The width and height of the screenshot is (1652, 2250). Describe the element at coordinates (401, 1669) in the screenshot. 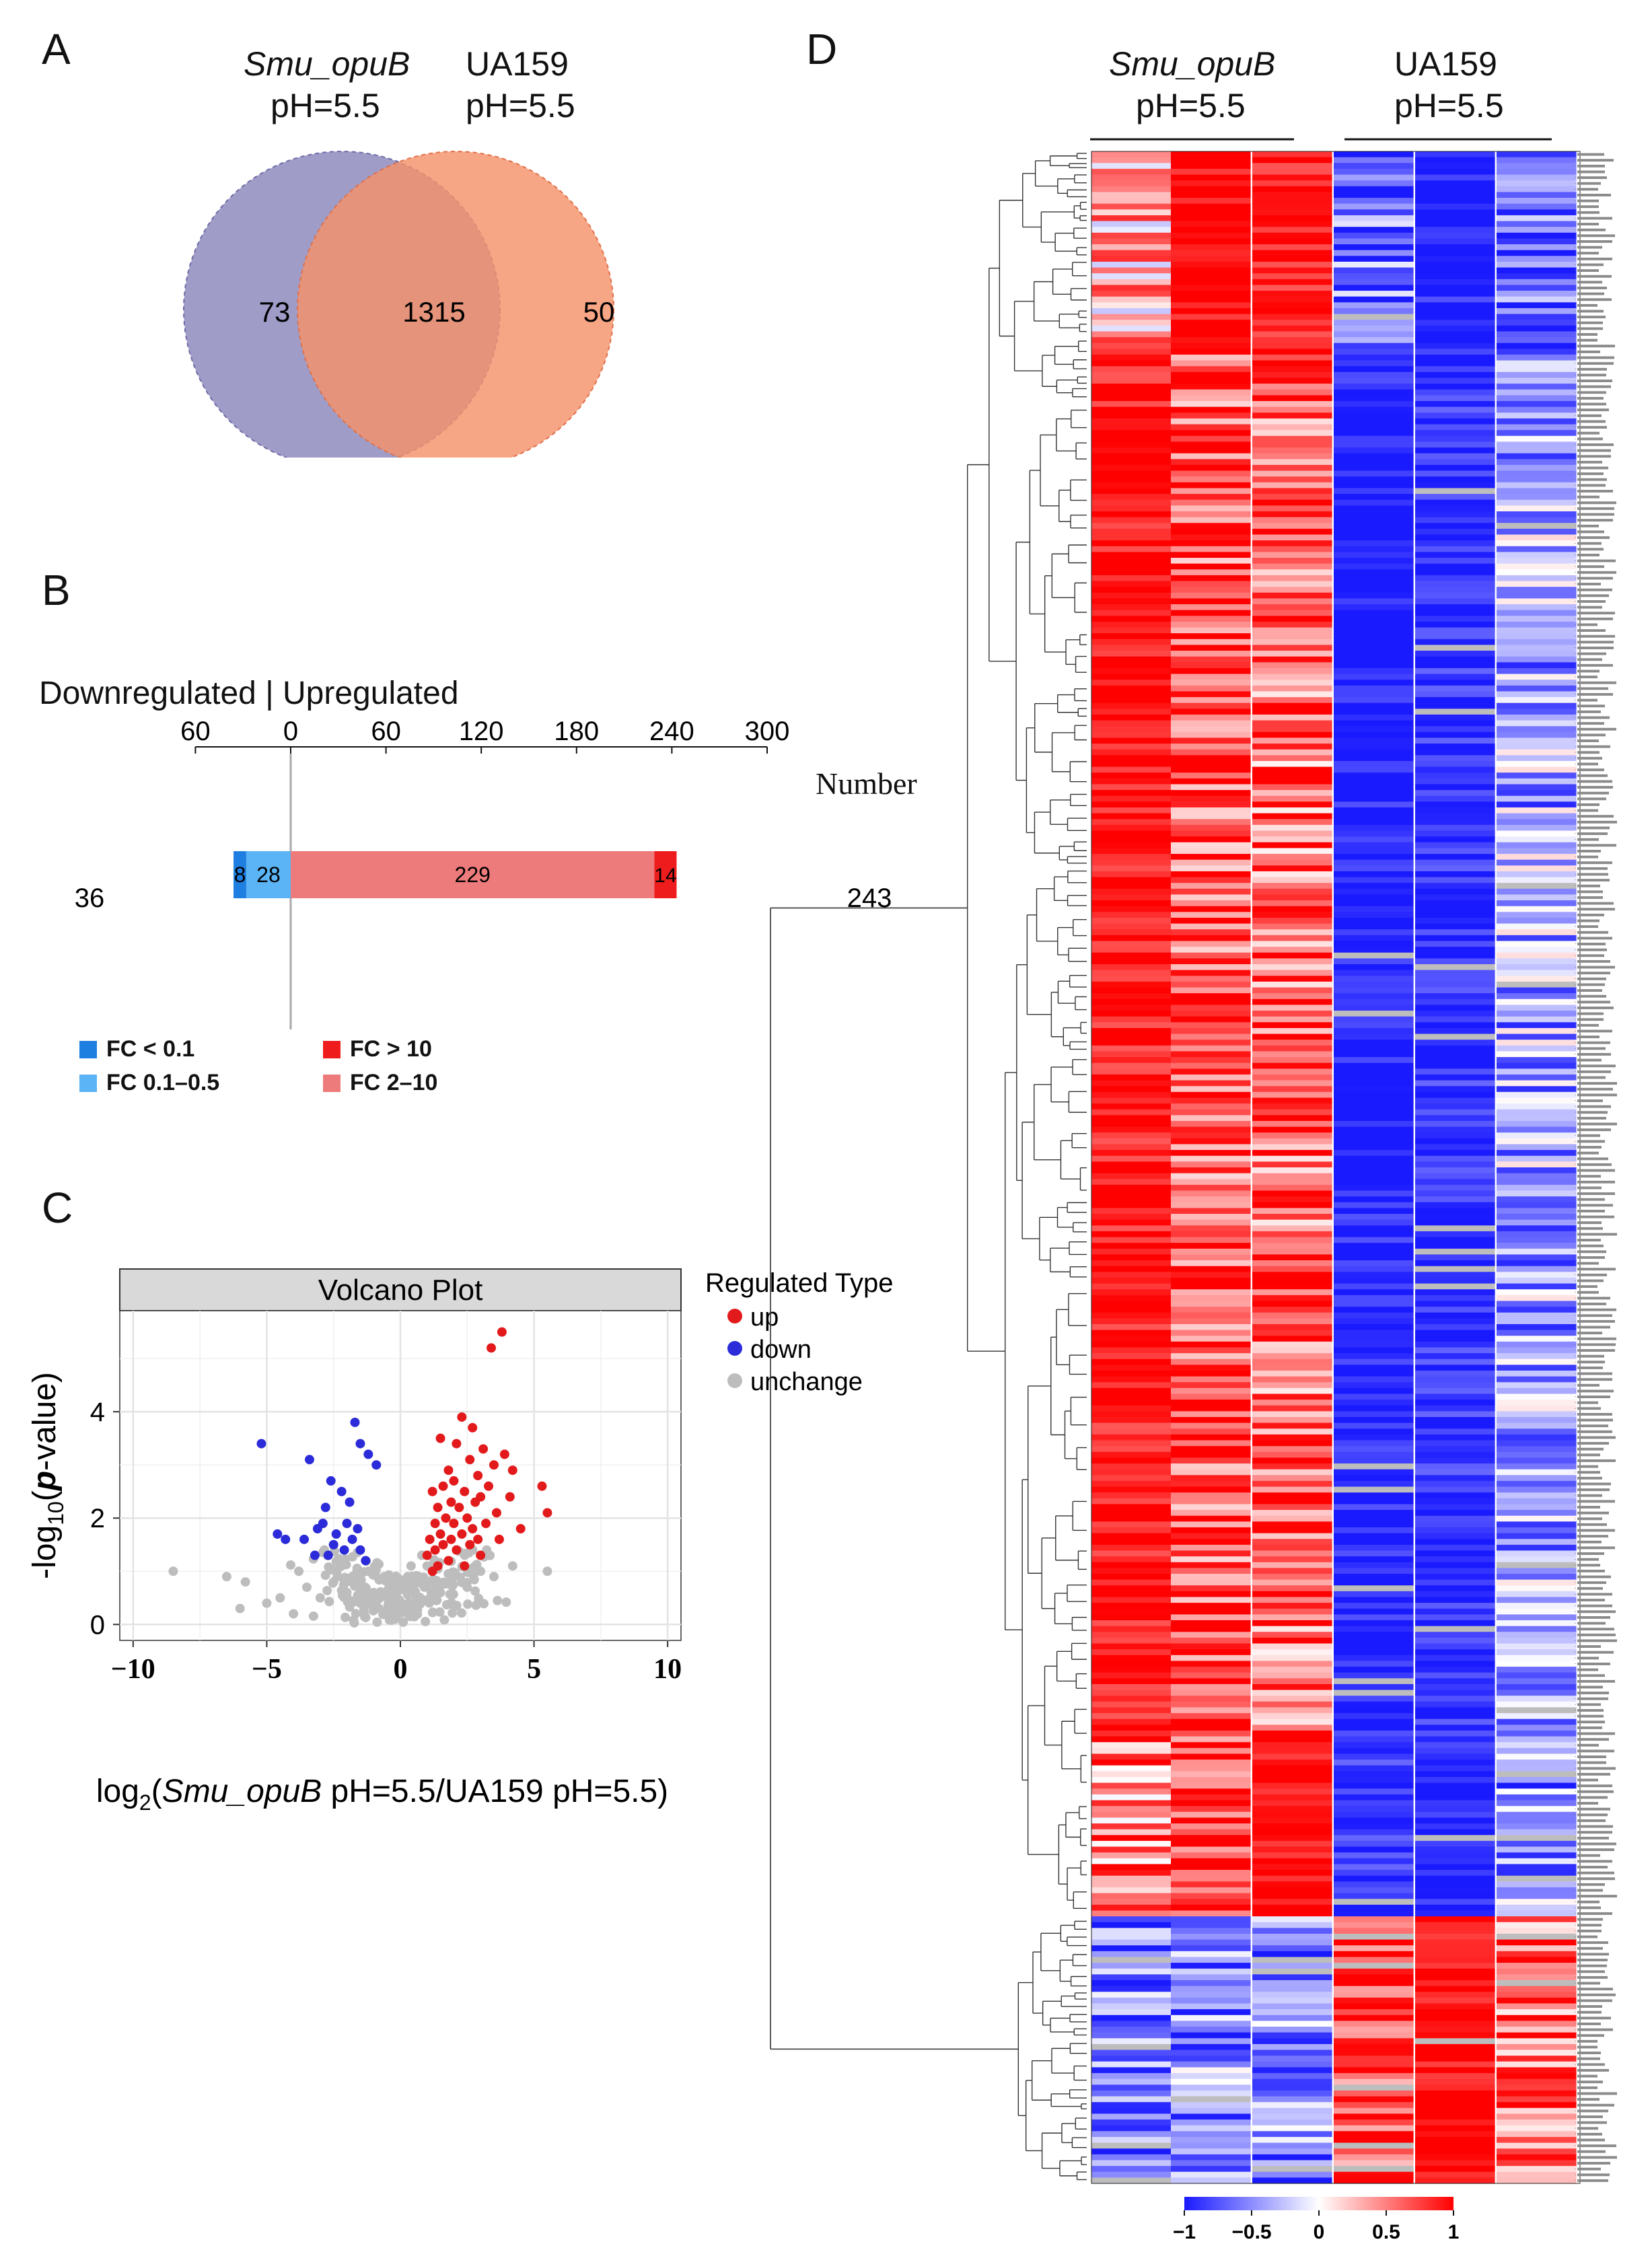

I see `volcano-x-tick-label: 0` at that location.